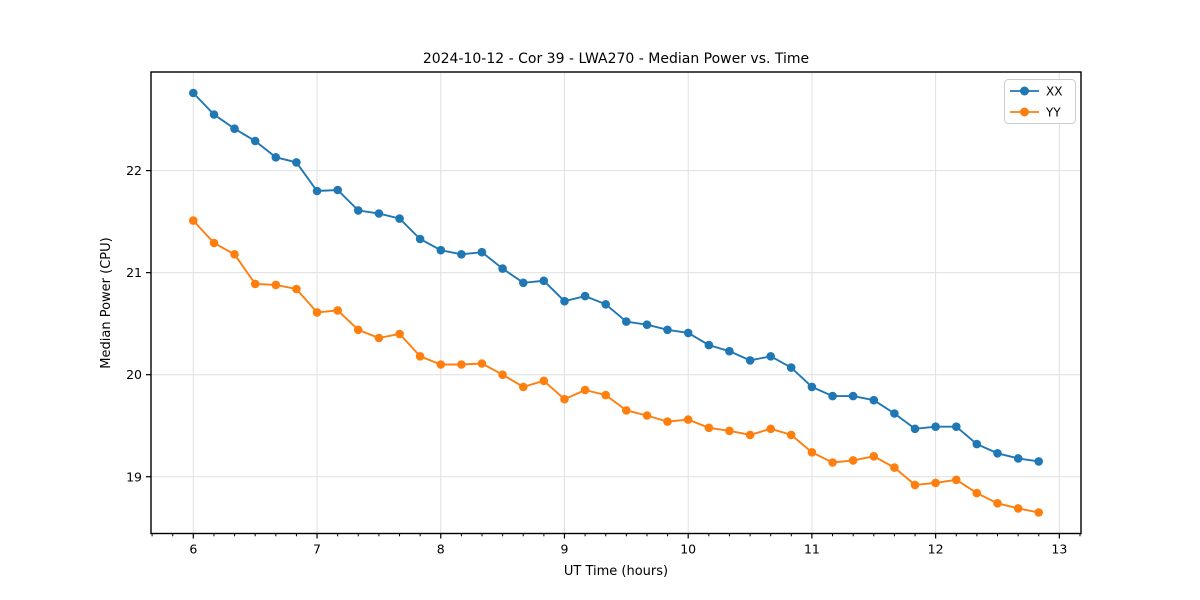  Describe the element at coordinates (134, 374) in the screenshot. I see `y-tick-label: 20` at that location.